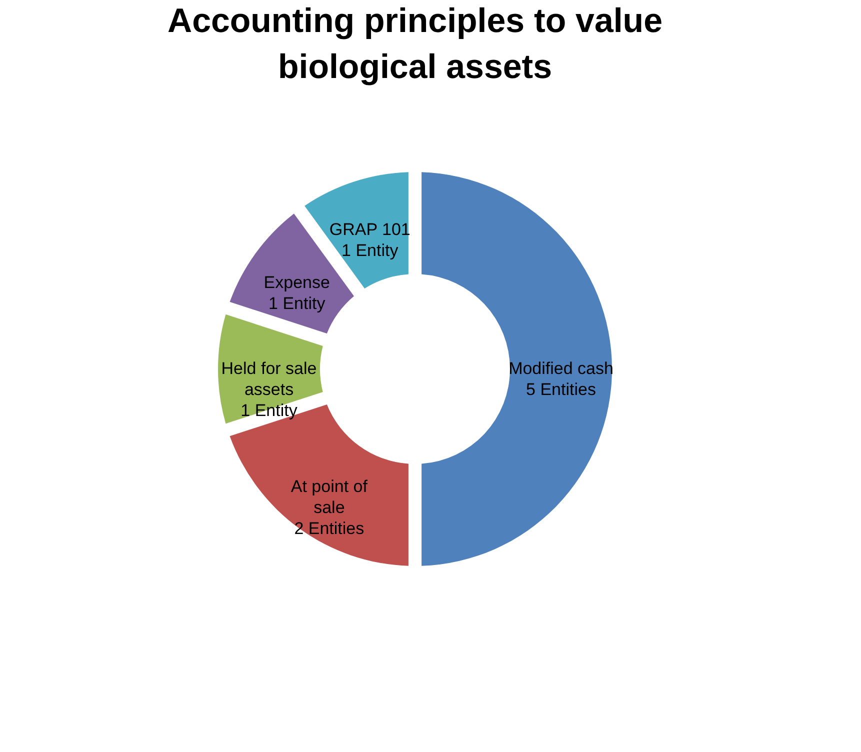  What do you see at coordinates (561, 389) in the screenshot?
I see `data-label: 5 Entities` at bounding box center [561, 389].